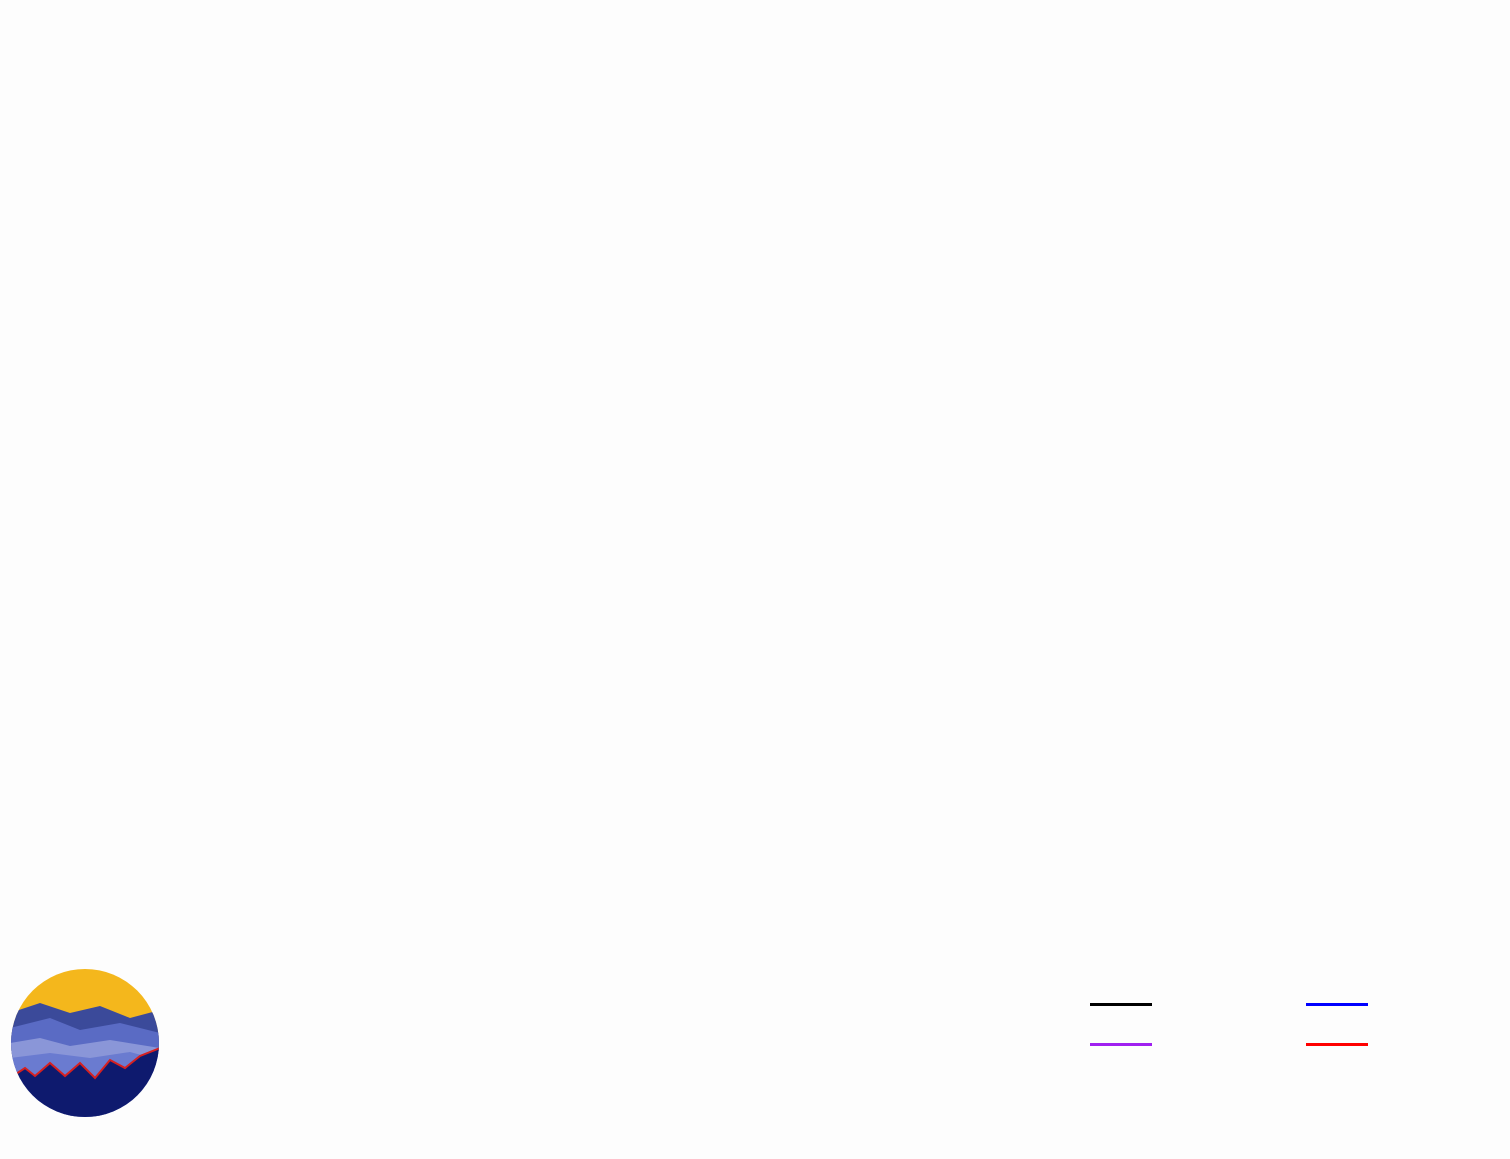 Image resolution: width=1510 pixels, height=1159 pixels. I want to click on ncics-logo, so click(85, 1043).